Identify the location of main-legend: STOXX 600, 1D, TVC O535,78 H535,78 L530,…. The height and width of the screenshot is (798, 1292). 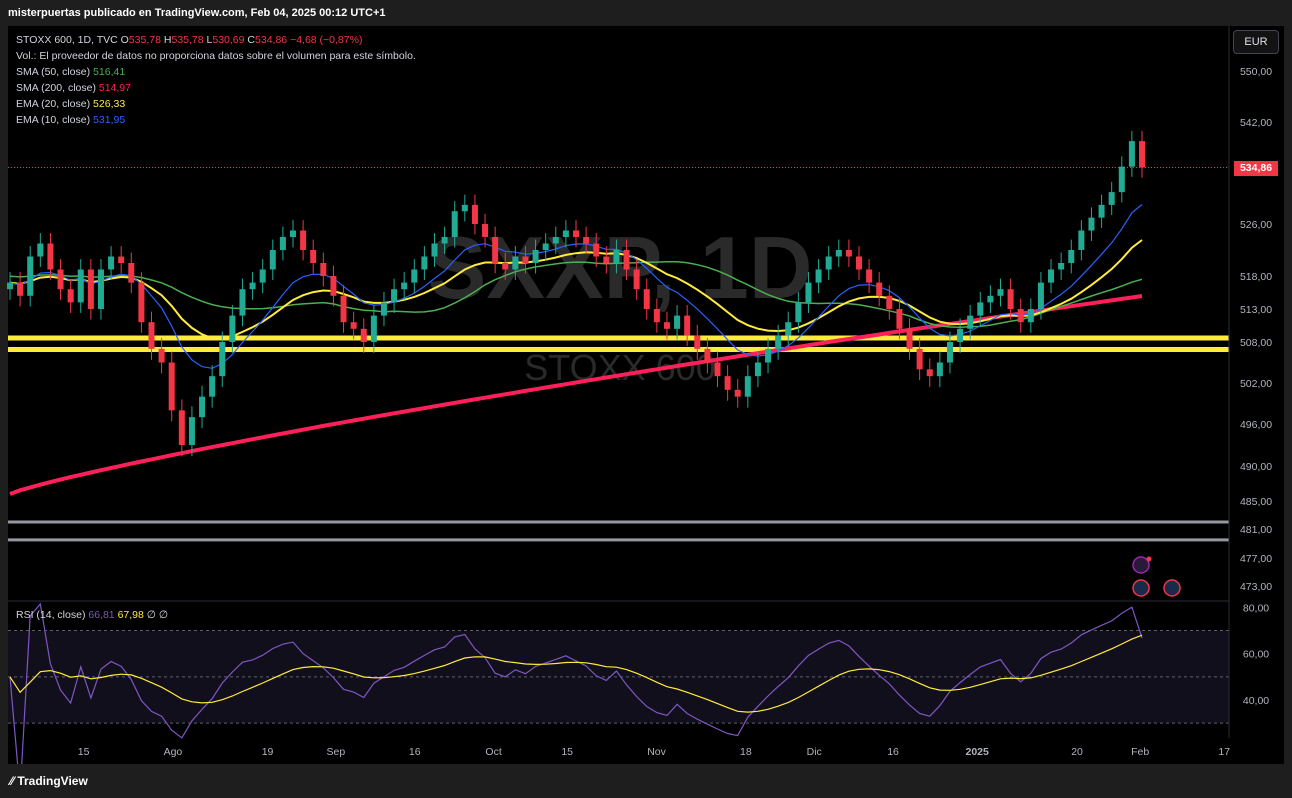
(216, 80).